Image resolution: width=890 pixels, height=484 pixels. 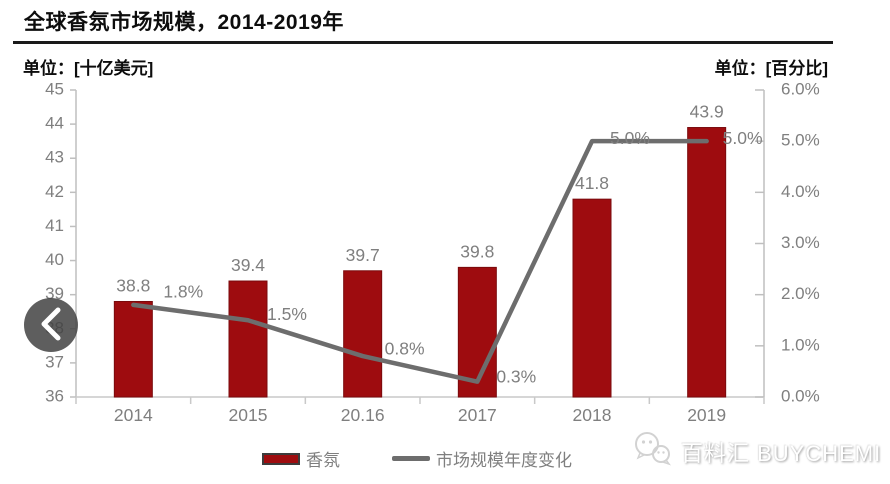 What do you see at coordinates (800, 293) in the screenshot?
I see `right-axis-tick-label: 2.0%` at bounding box center [800, 293].